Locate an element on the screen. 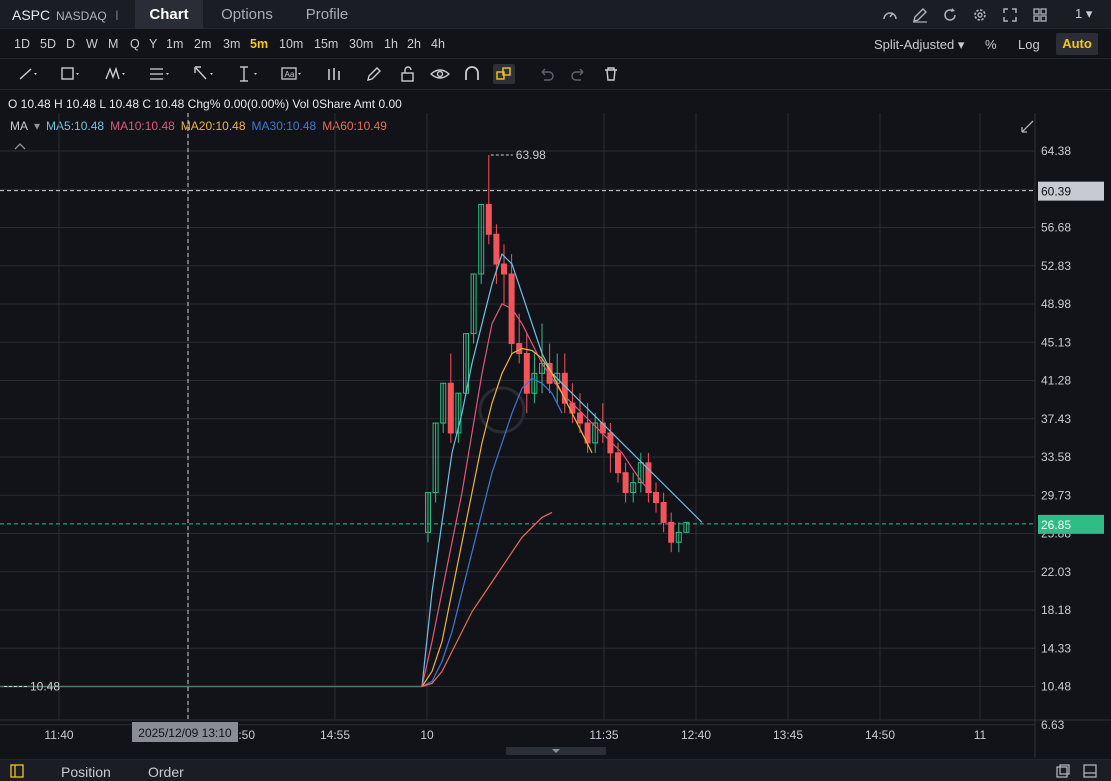 The height and width of the screenshot is (781, 1111). scroll-handle-arrow-icon is located at coordinates (556, 751).